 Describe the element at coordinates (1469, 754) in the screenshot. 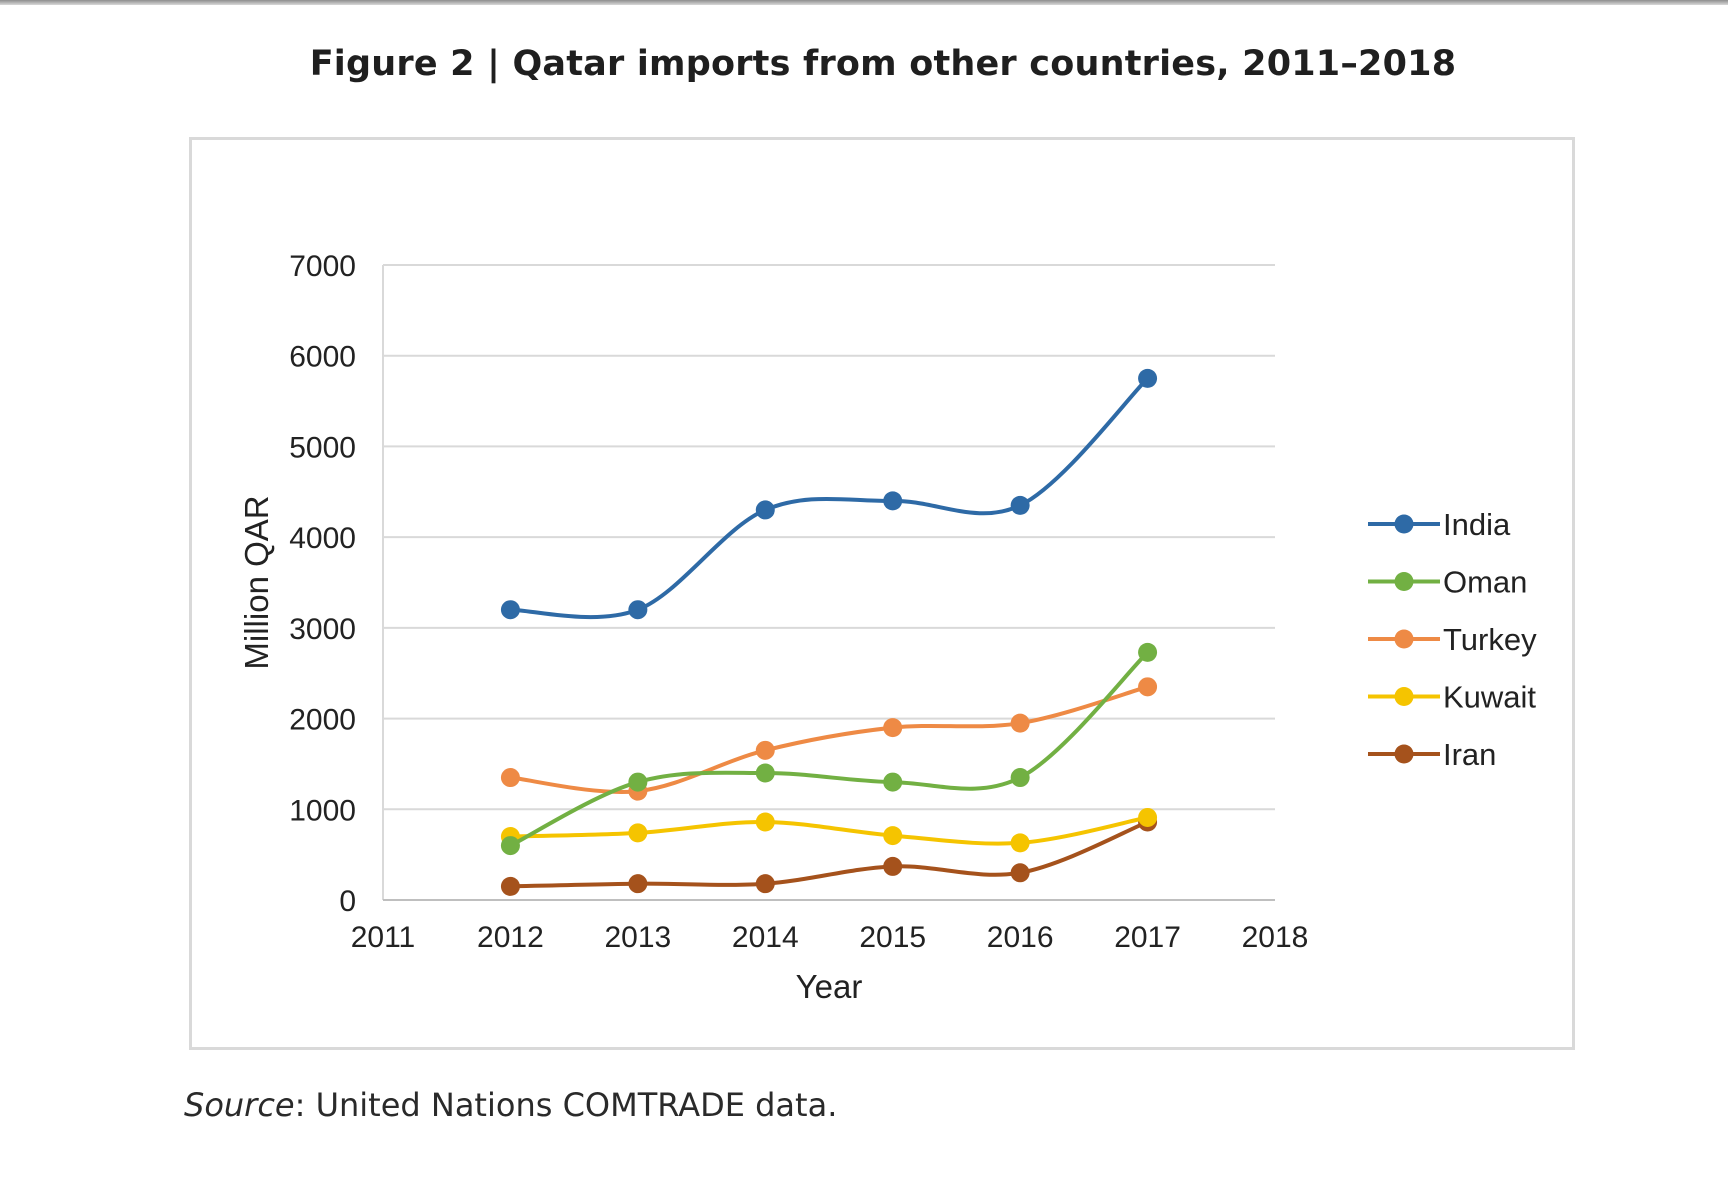

I see `legend-label-iran: Iran` at that location.